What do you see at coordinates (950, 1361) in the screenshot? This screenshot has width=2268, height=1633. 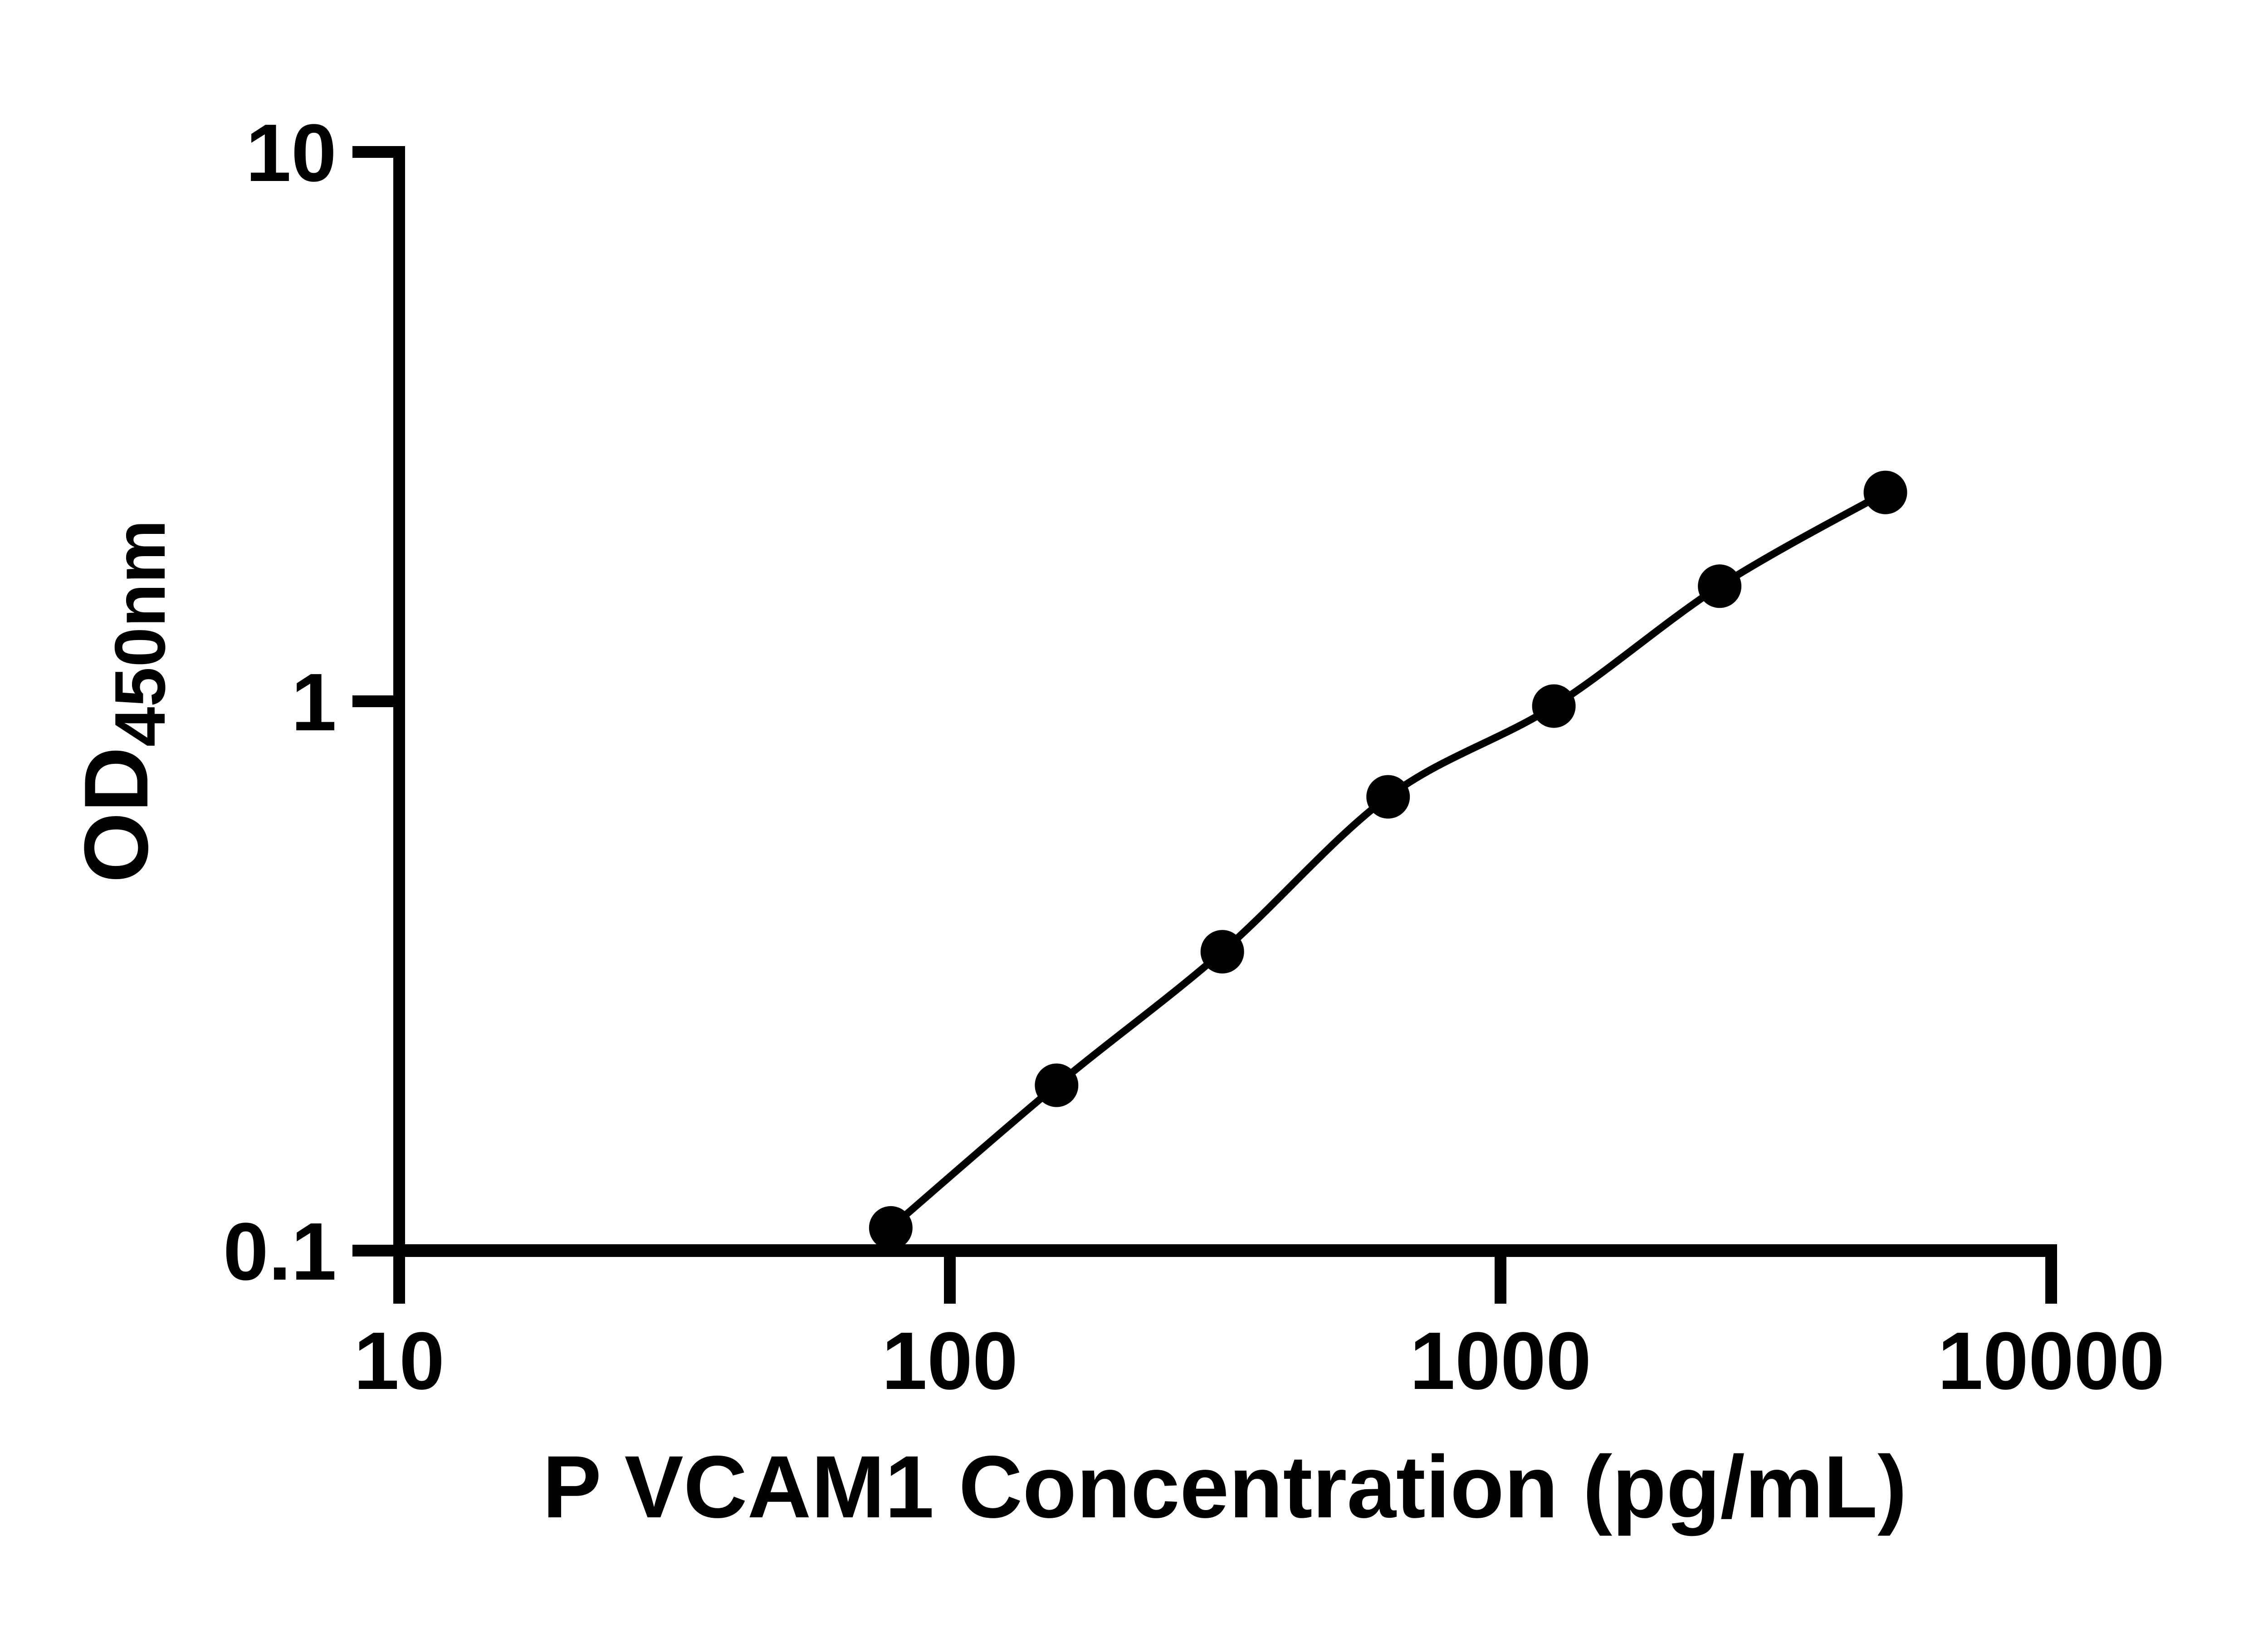 I see `x-tick-label-100: 100` at bounding box center [950, 1361].